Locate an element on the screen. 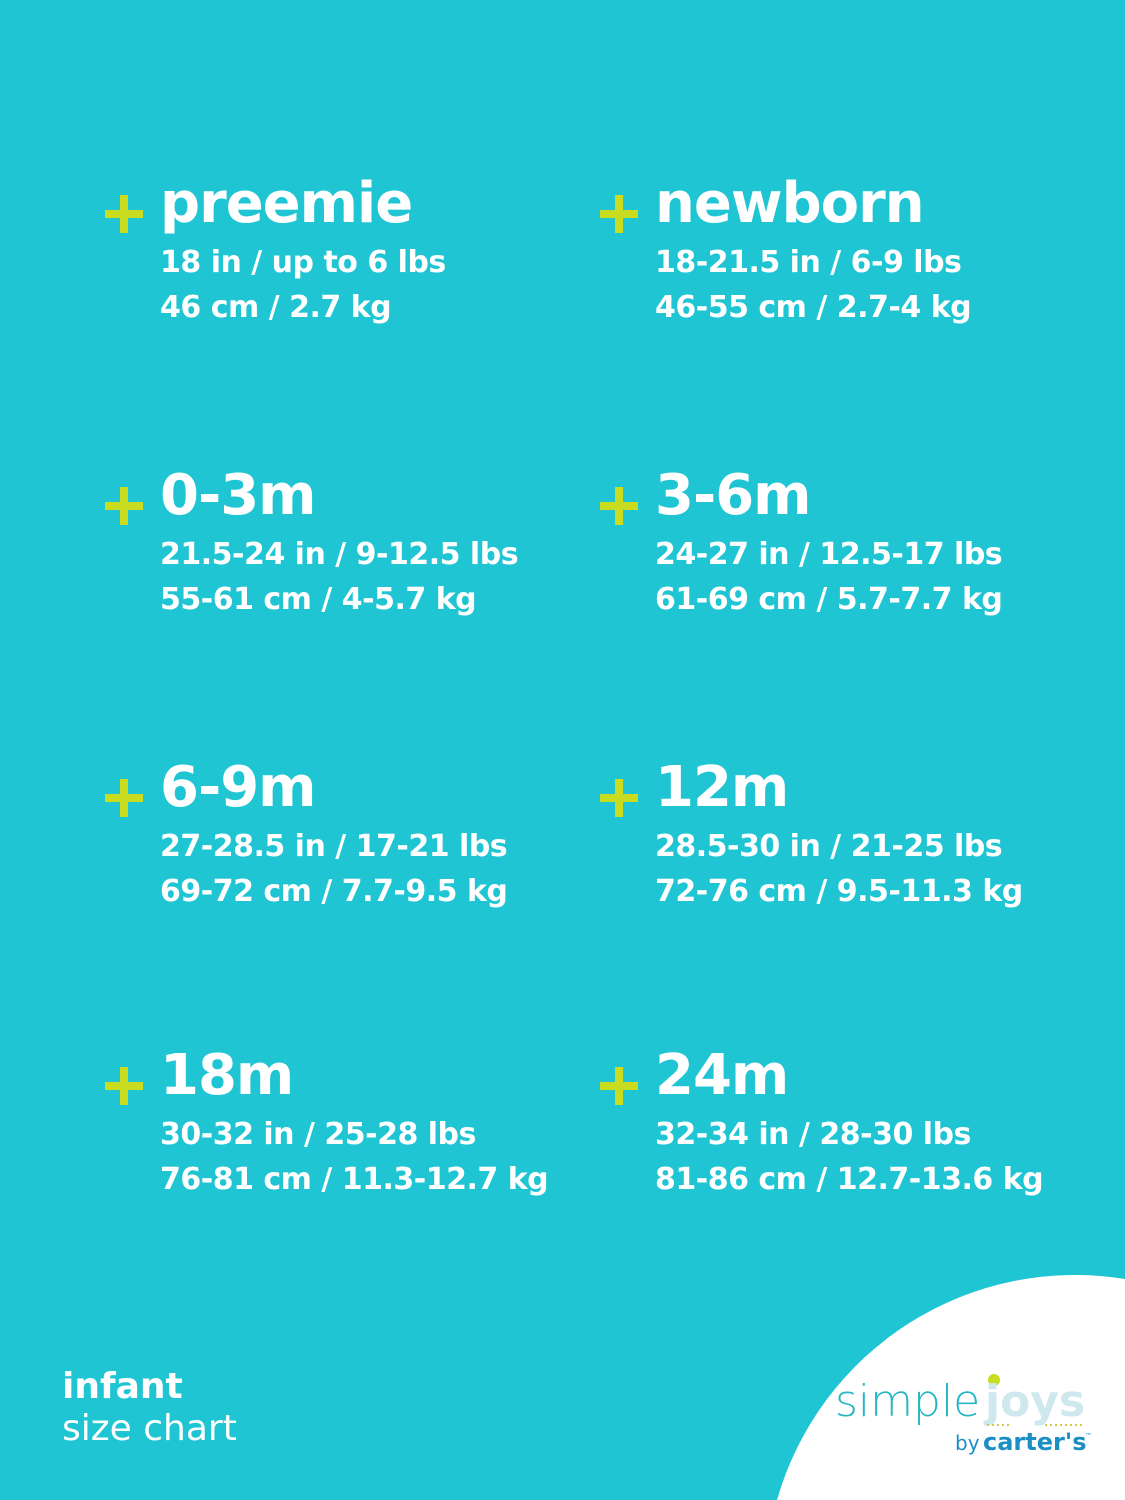 The height and width of the screenshot is (1500, 1125). chart-label-infant: infant is located at coordinates (122, 1386).